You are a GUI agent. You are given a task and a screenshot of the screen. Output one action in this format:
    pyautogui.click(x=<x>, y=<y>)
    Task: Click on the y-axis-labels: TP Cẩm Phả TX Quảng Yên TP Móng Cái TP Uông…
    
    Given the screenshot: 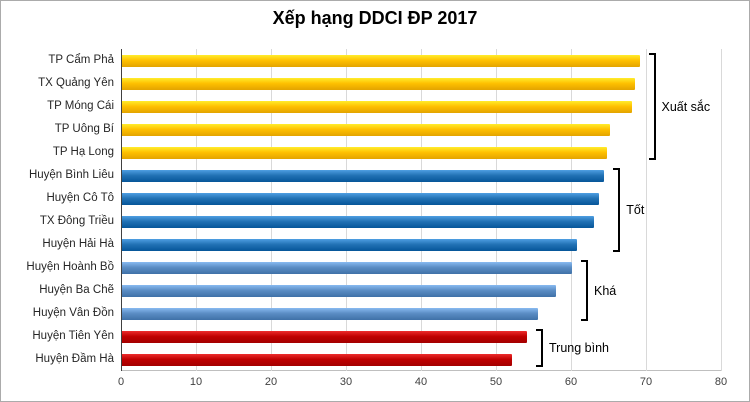 What is the action you would take?
    pyautogui.click(x=57, y=210)
    